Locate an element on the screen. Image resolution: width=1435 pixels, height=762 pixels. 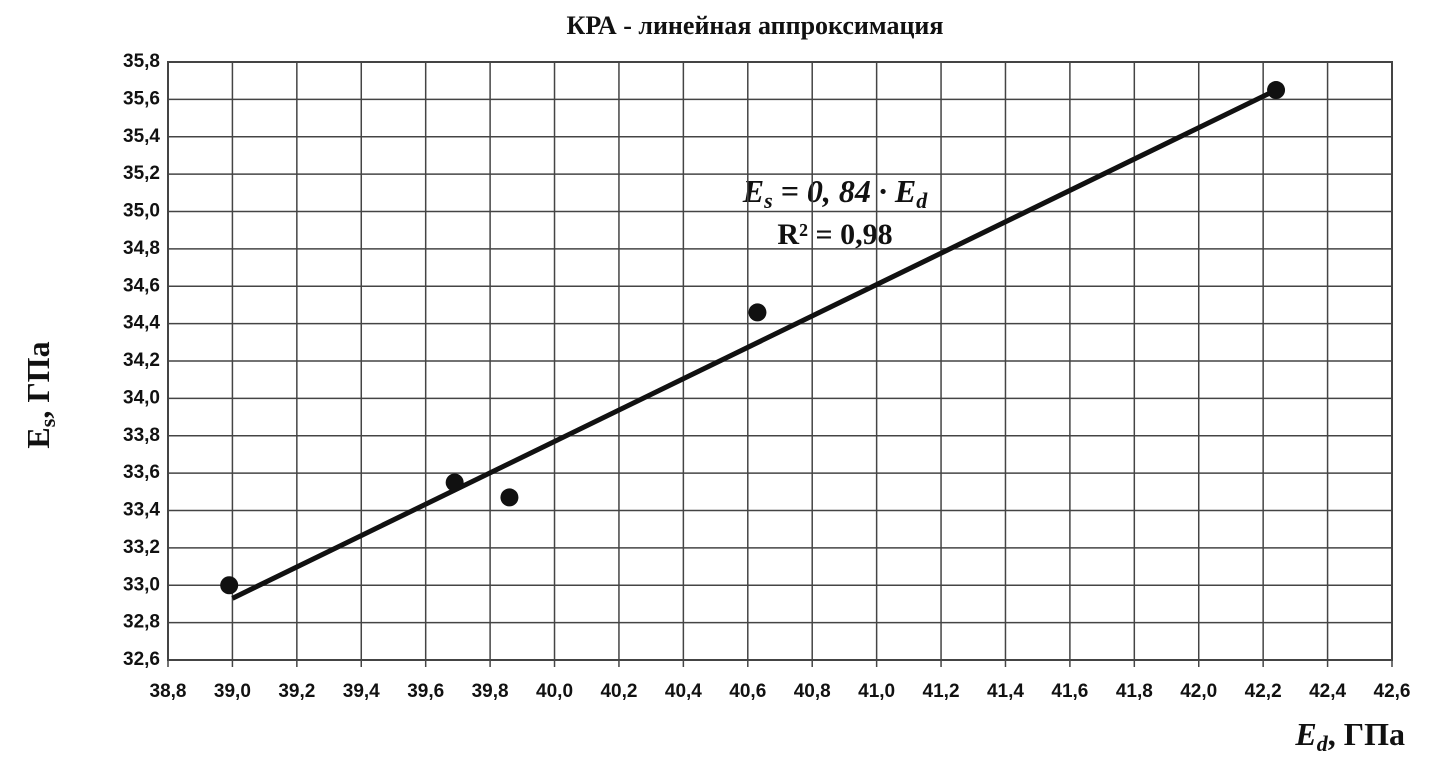
eq-main: E is located at coordinates (753, 191).